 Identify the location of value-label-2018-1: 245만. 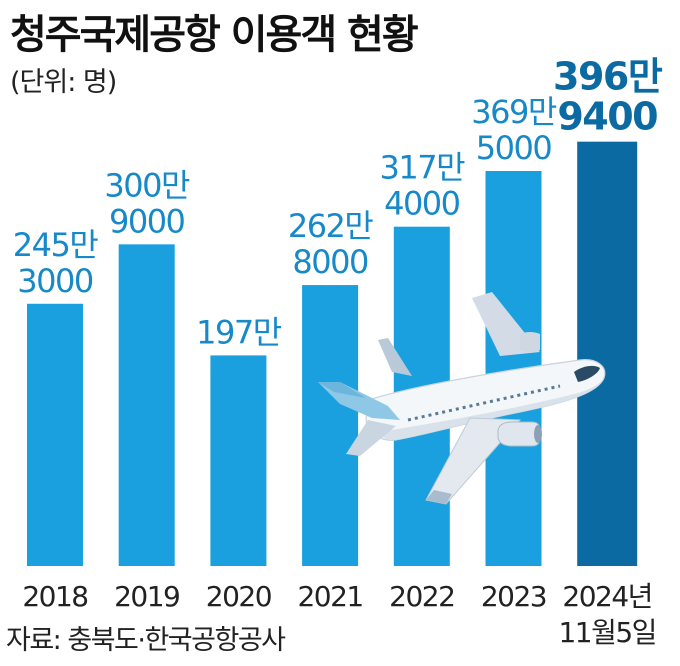
(56, 245).